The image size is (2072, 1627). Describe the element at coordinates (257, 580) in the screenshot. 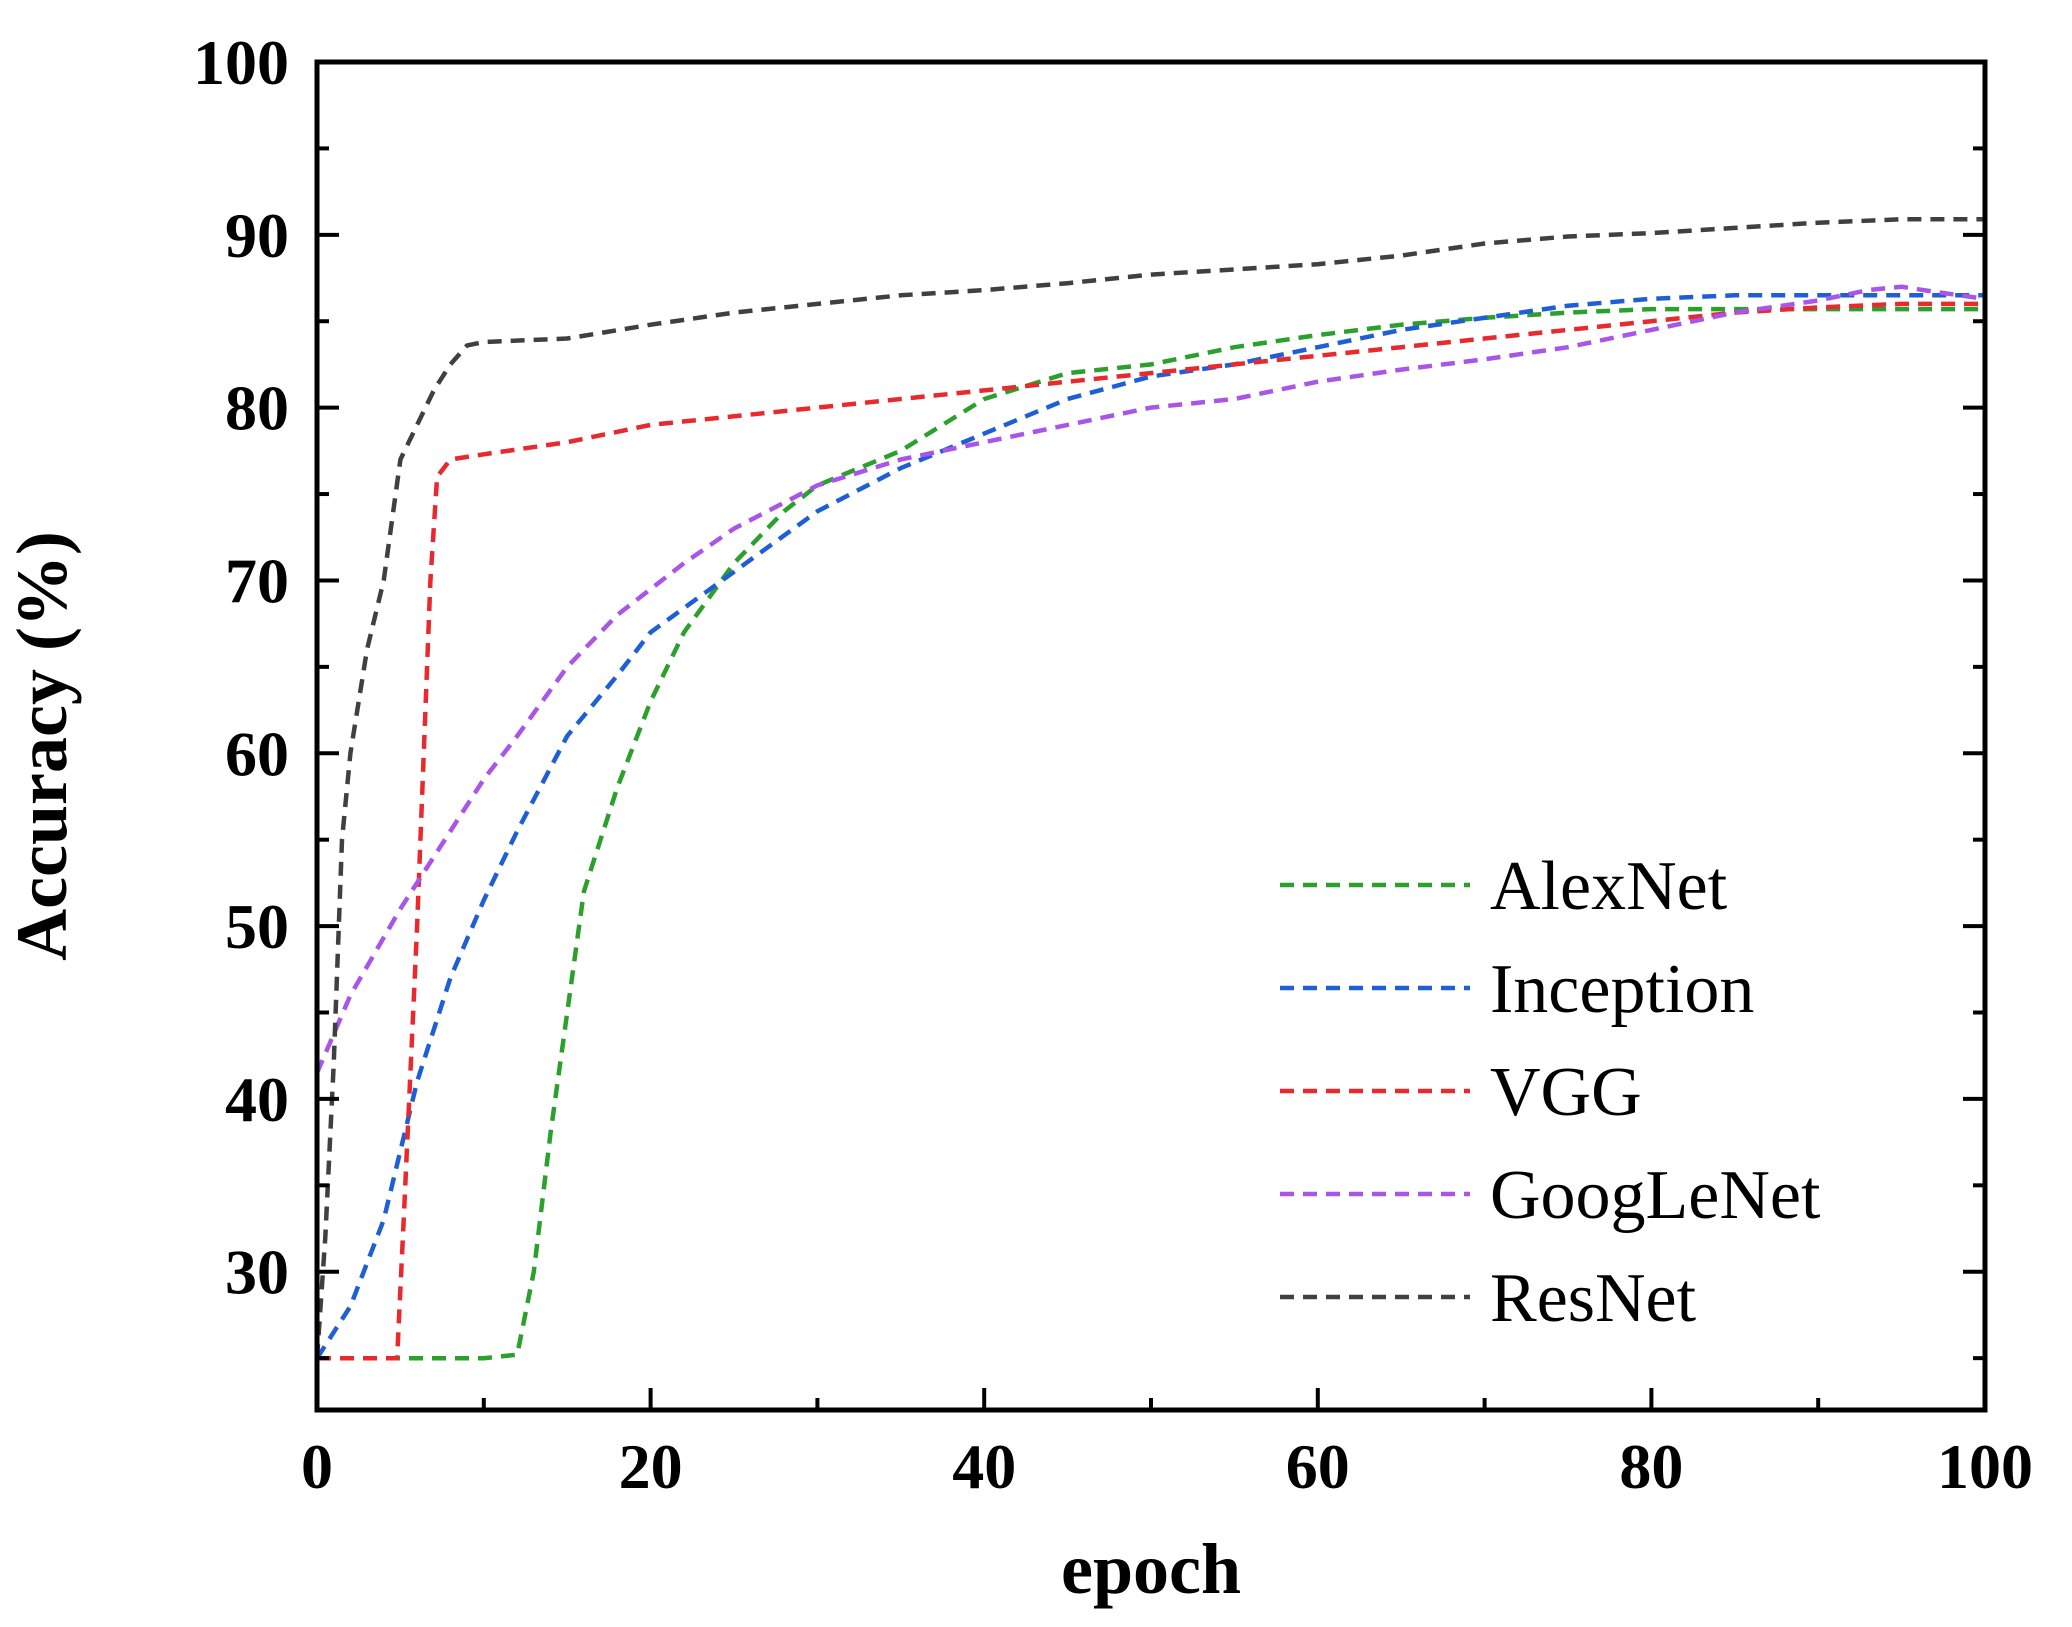

I see `y-tick-label: 70` at that location.